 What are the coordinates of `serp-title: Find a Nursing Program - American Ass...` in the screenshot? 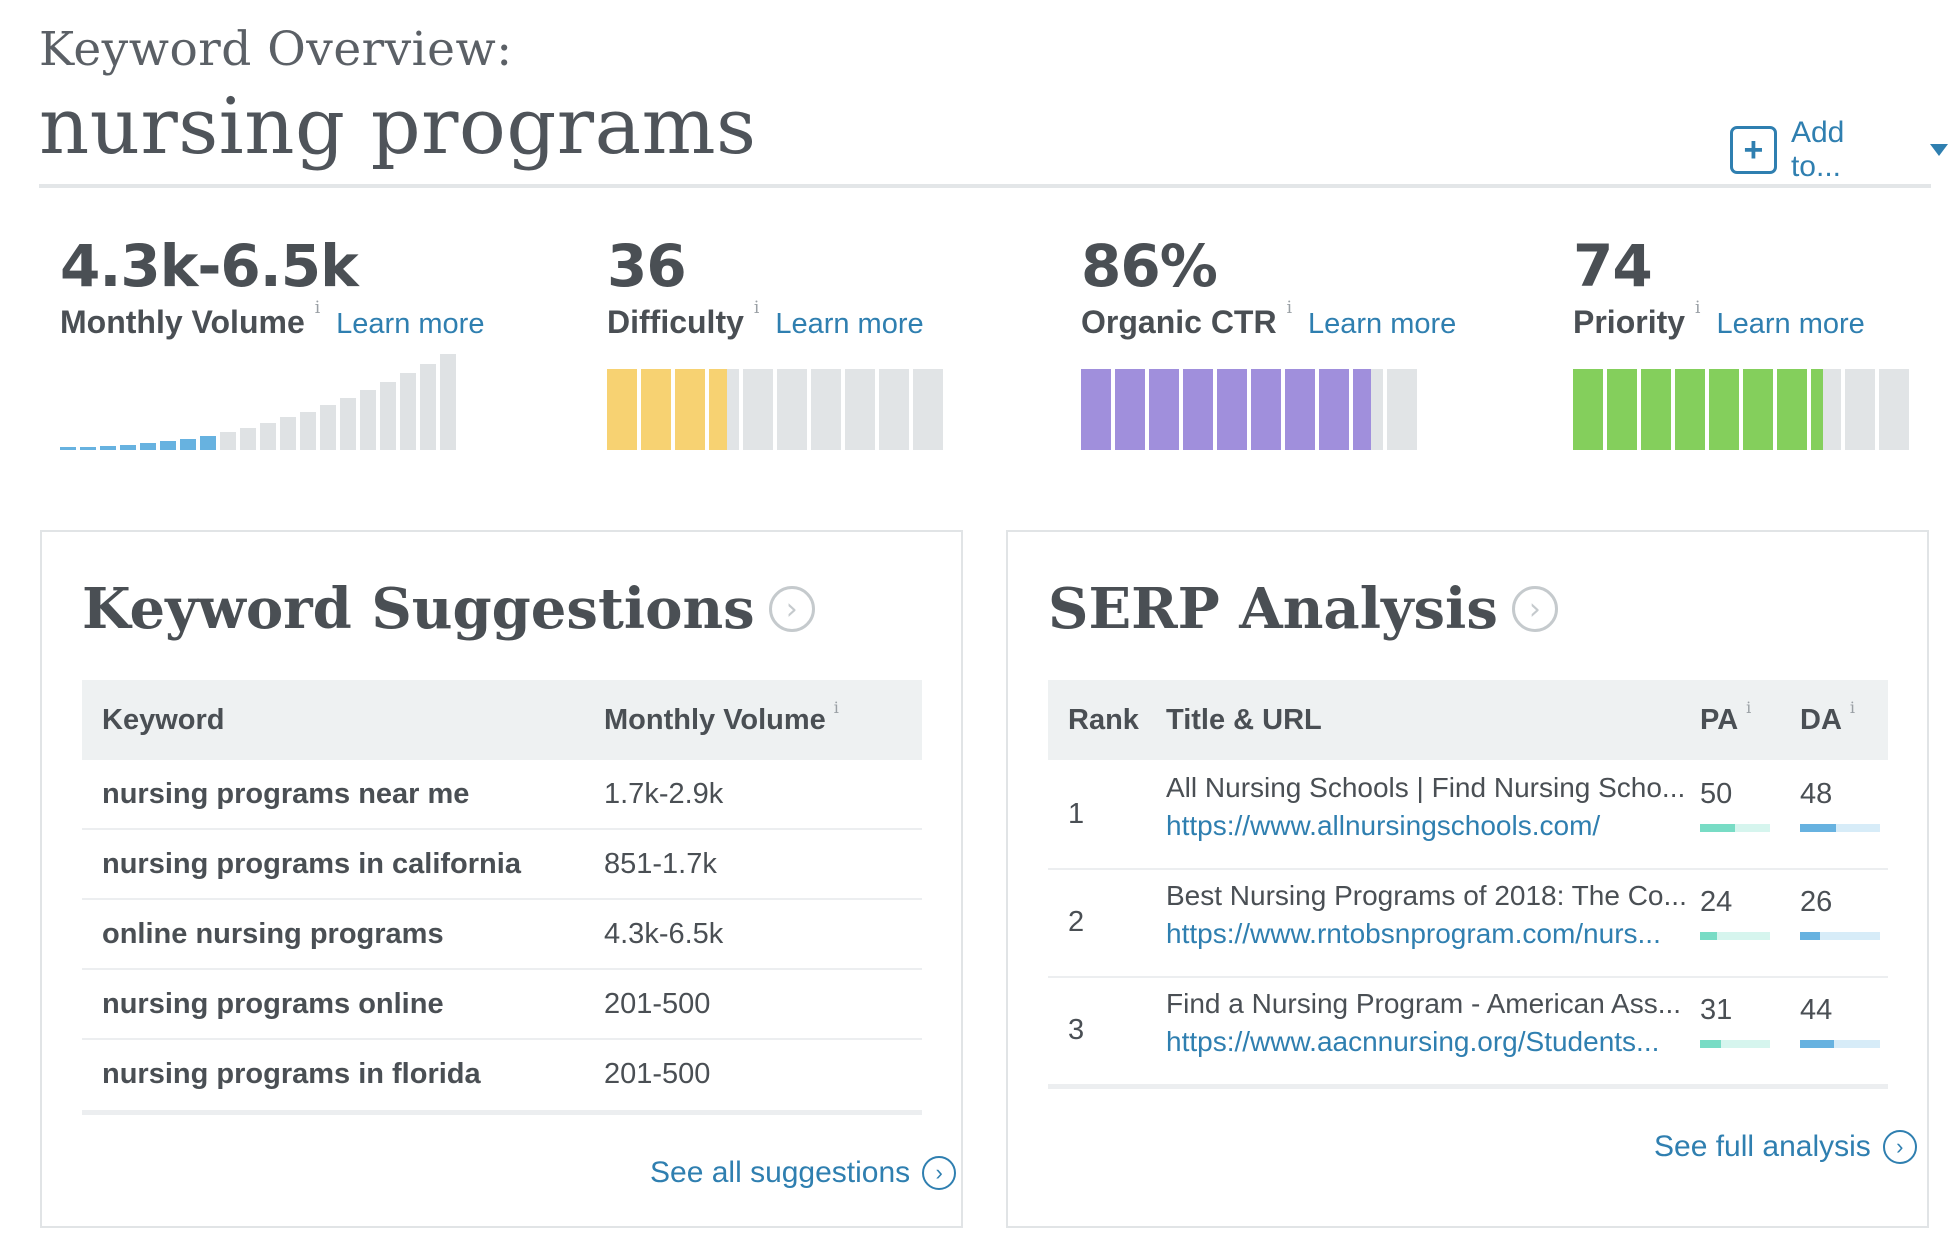 It's located at (1424, 1003).